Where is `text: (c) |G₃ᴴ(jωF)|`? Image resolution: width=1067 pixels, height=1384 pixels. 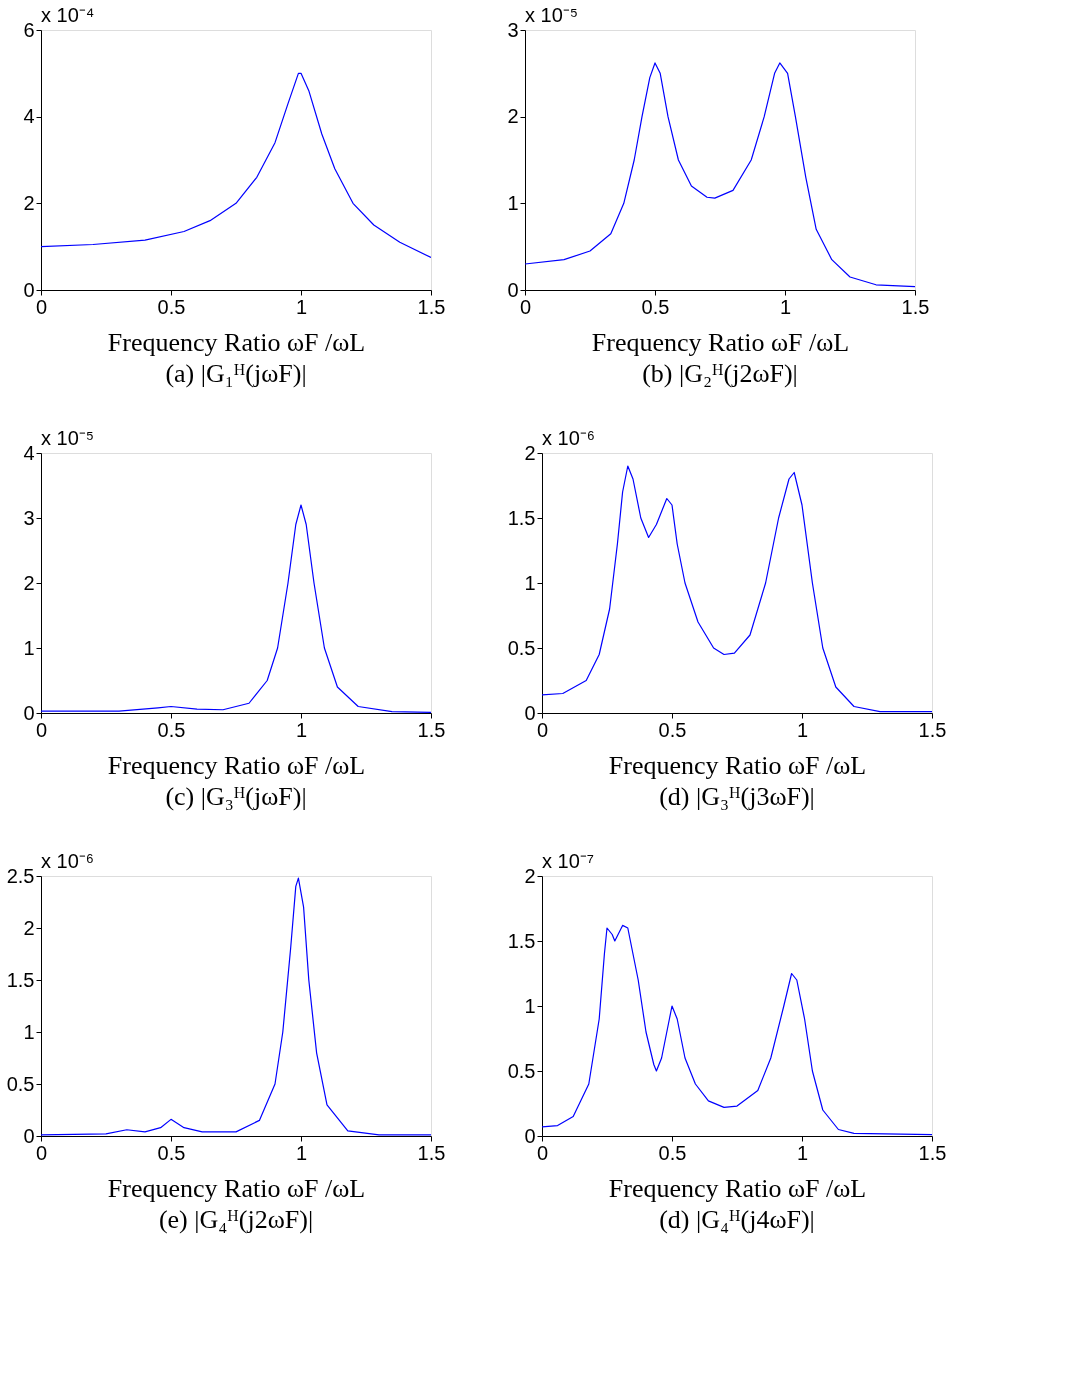
text: (c) |G₃ᴴ(jωF)| is located at coordinates (236, 796).